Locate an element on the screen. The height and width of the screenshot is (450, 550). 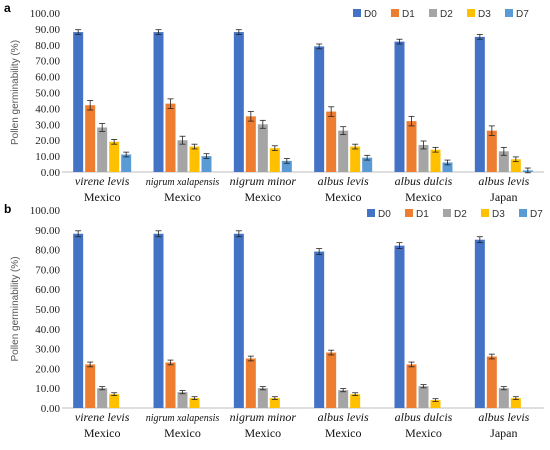
legend-label-d3: D3 is located at coordinates (484, 14).